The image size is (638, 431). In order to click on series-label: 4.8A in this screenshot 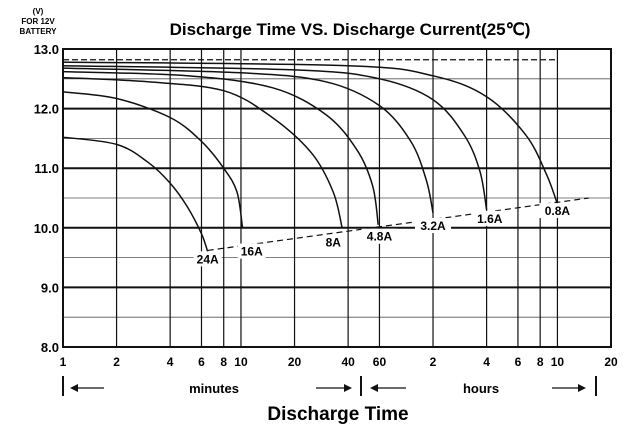, I will do `click(380, 237)`.